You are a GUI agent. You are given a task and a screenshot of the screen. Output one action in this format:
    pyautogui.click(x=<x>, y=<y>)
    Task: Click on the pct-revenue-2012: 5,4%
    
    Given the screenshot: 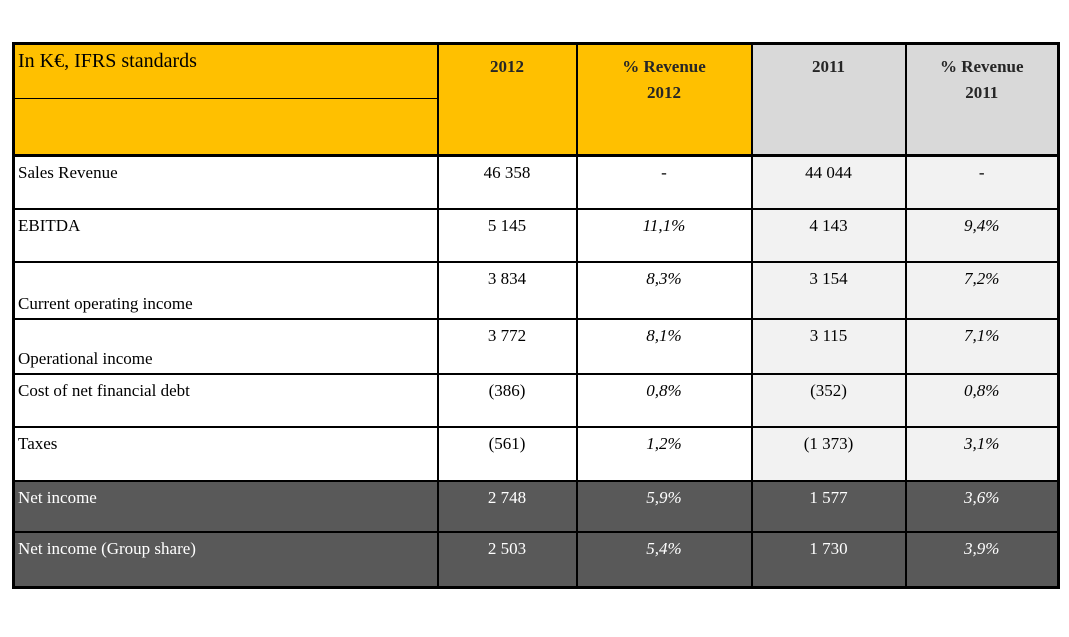 What is the action you would take?
    pyautogui.click(x=664, y=560)
    